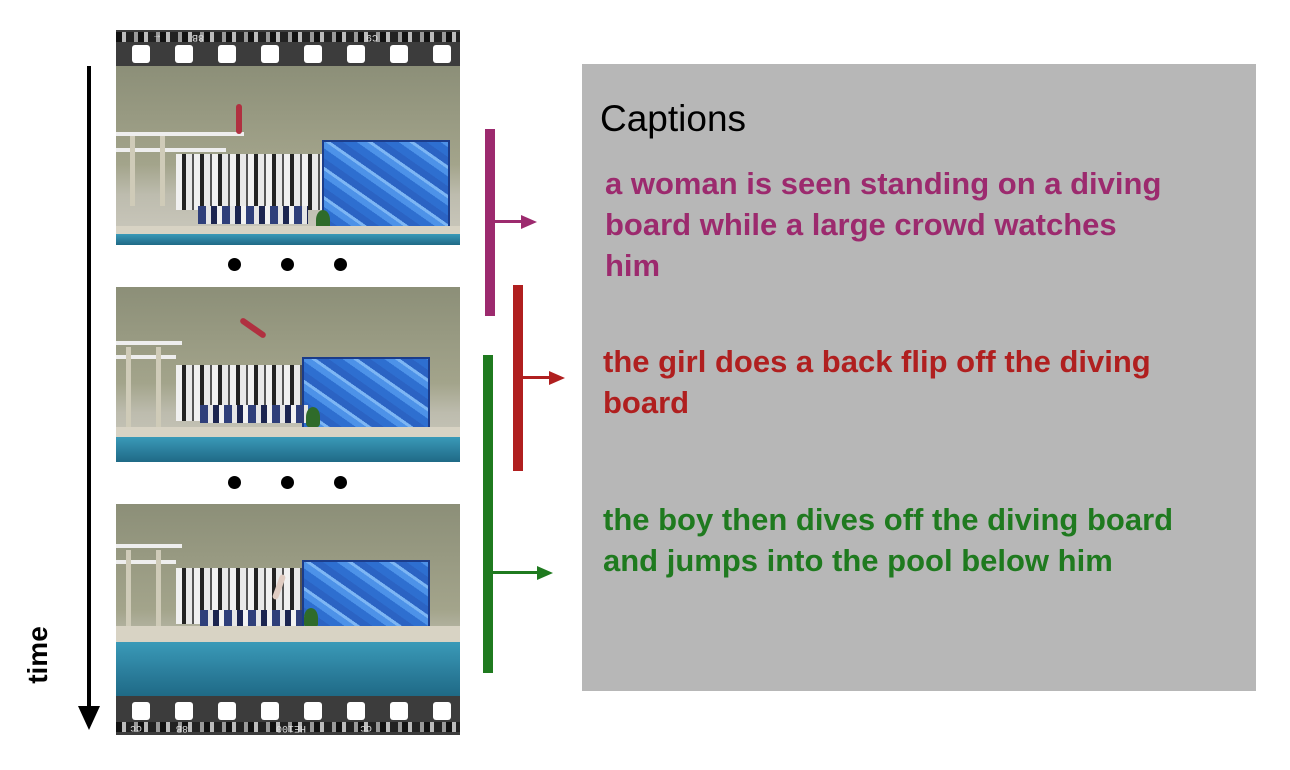  I want to click on diver-standing-icon, so click(239, 119).